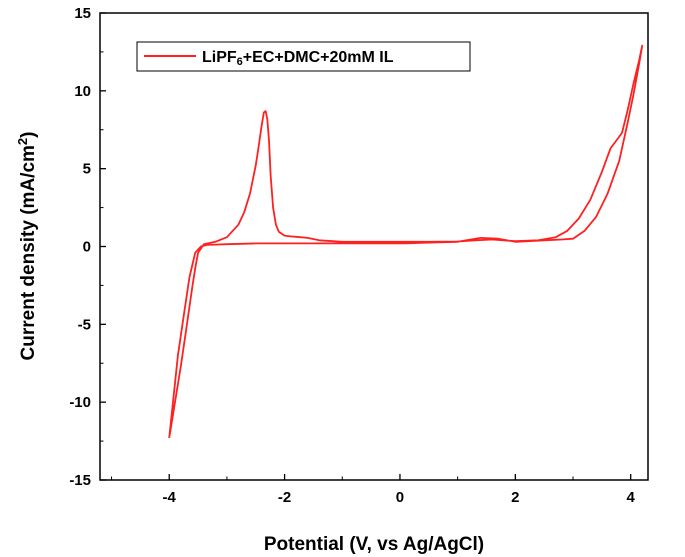  What do you see at coordinates (87, 247) in the screenshot?
I see `y-tick-label: 0` at bounding box center [87, 247].